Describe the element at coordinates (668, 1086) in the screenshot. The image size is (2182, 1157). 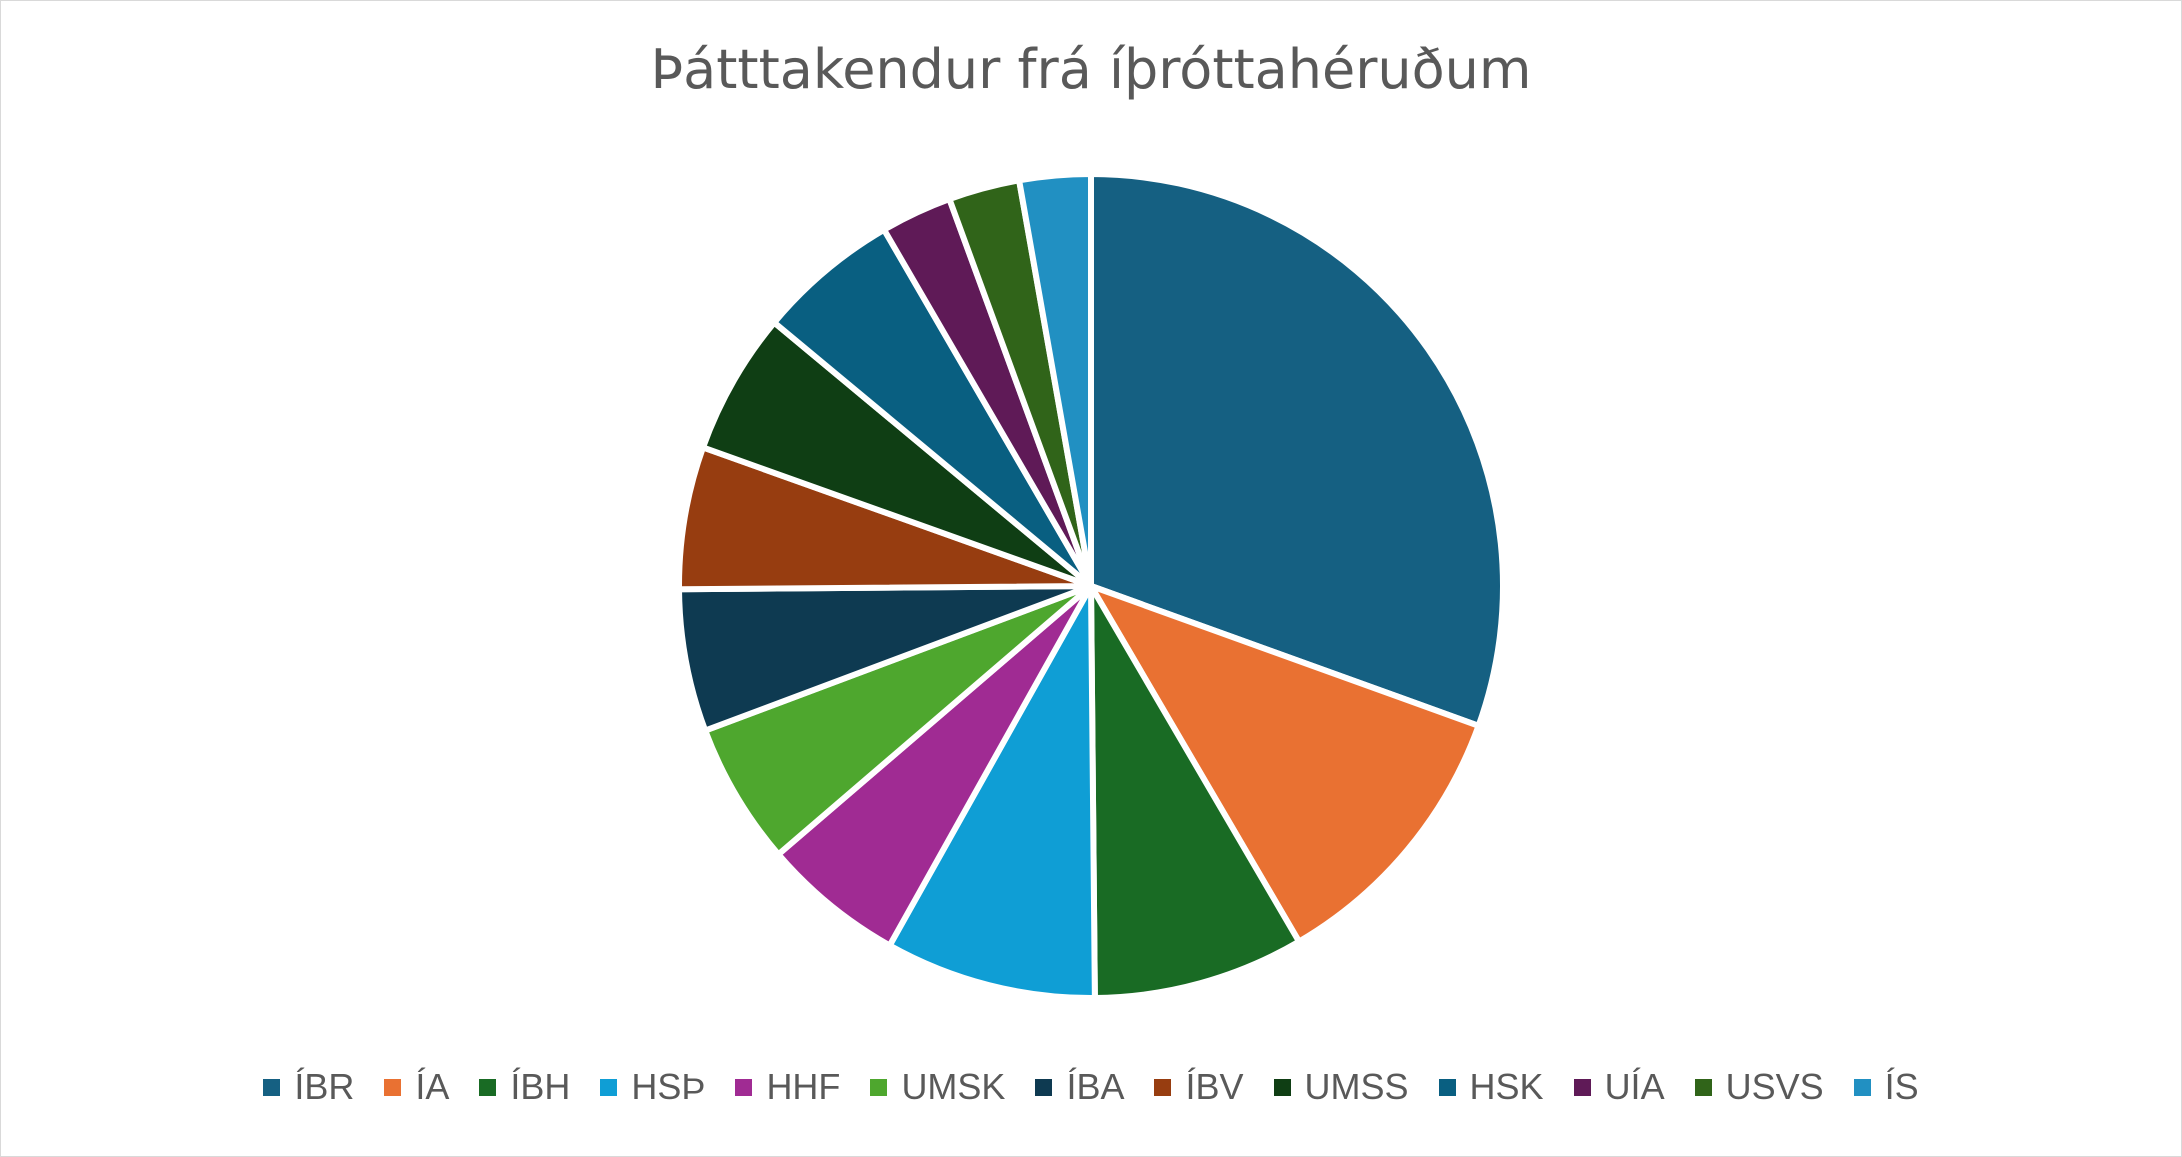
I see `legend-label: HSÞ` at that location.